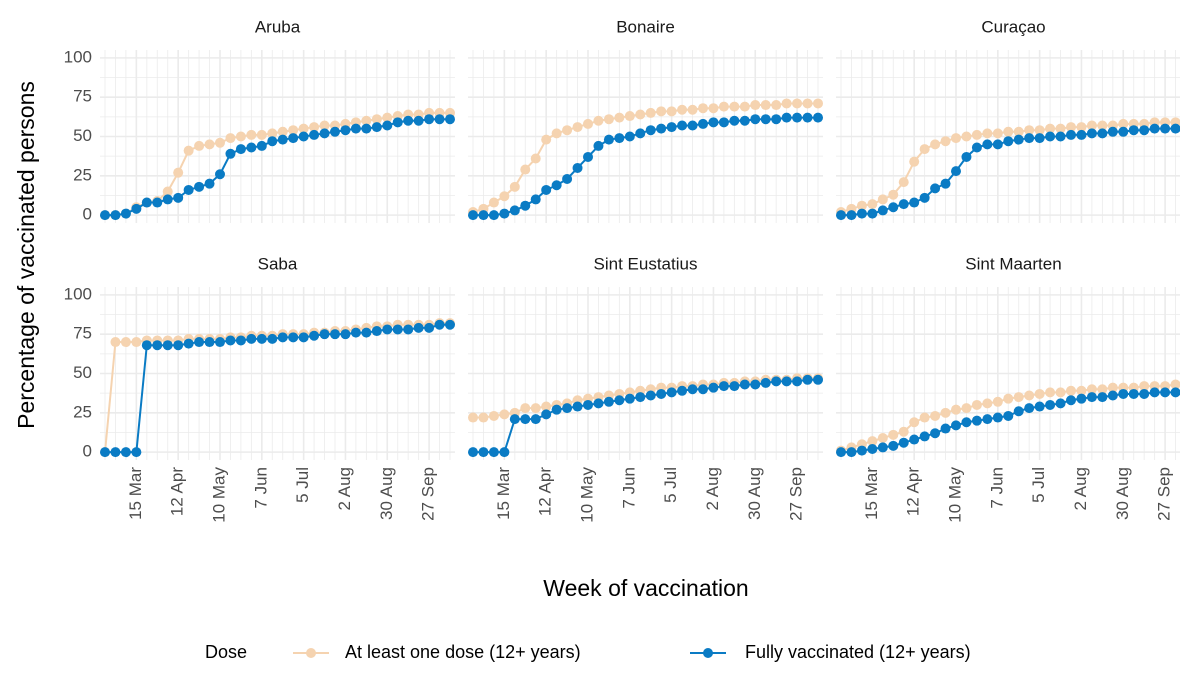  Describe the element at coordinates (858, 652) in the screenshot. I see `legend-label: Fully vaccinated (12+ years)` at that location.